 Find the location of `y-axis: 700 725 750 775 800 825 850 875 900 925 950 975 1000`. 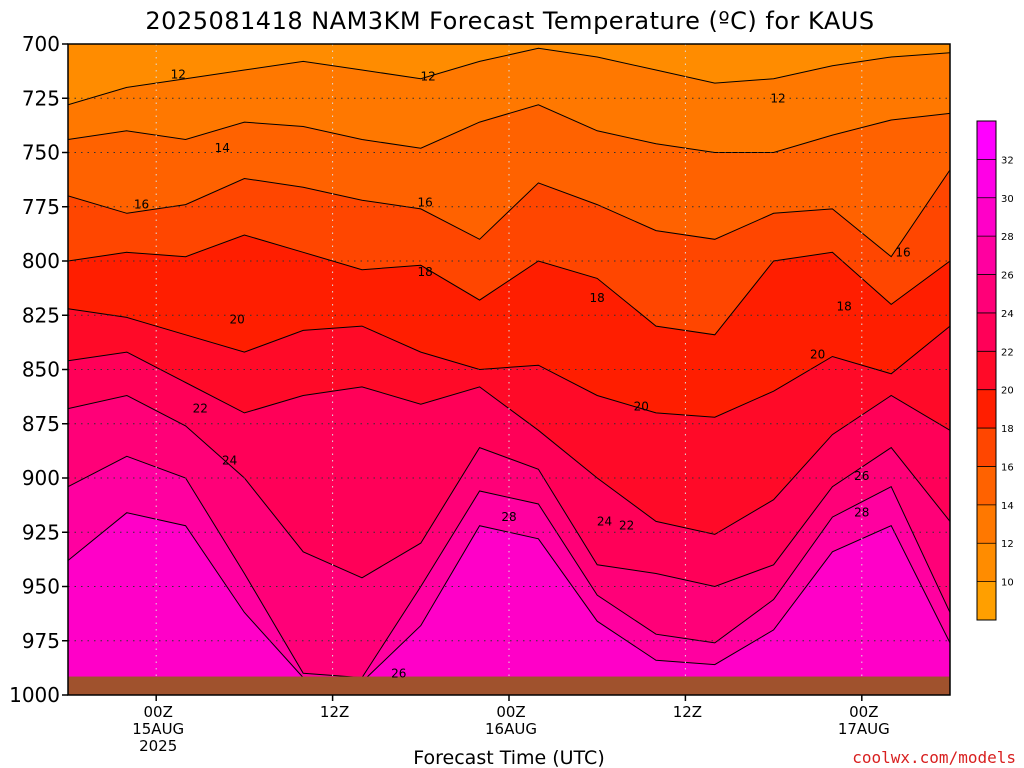

y-axis: 700 725 750 775 800 825 850 875 900 925 950 975 1000 is located at coordinates (38, 369).